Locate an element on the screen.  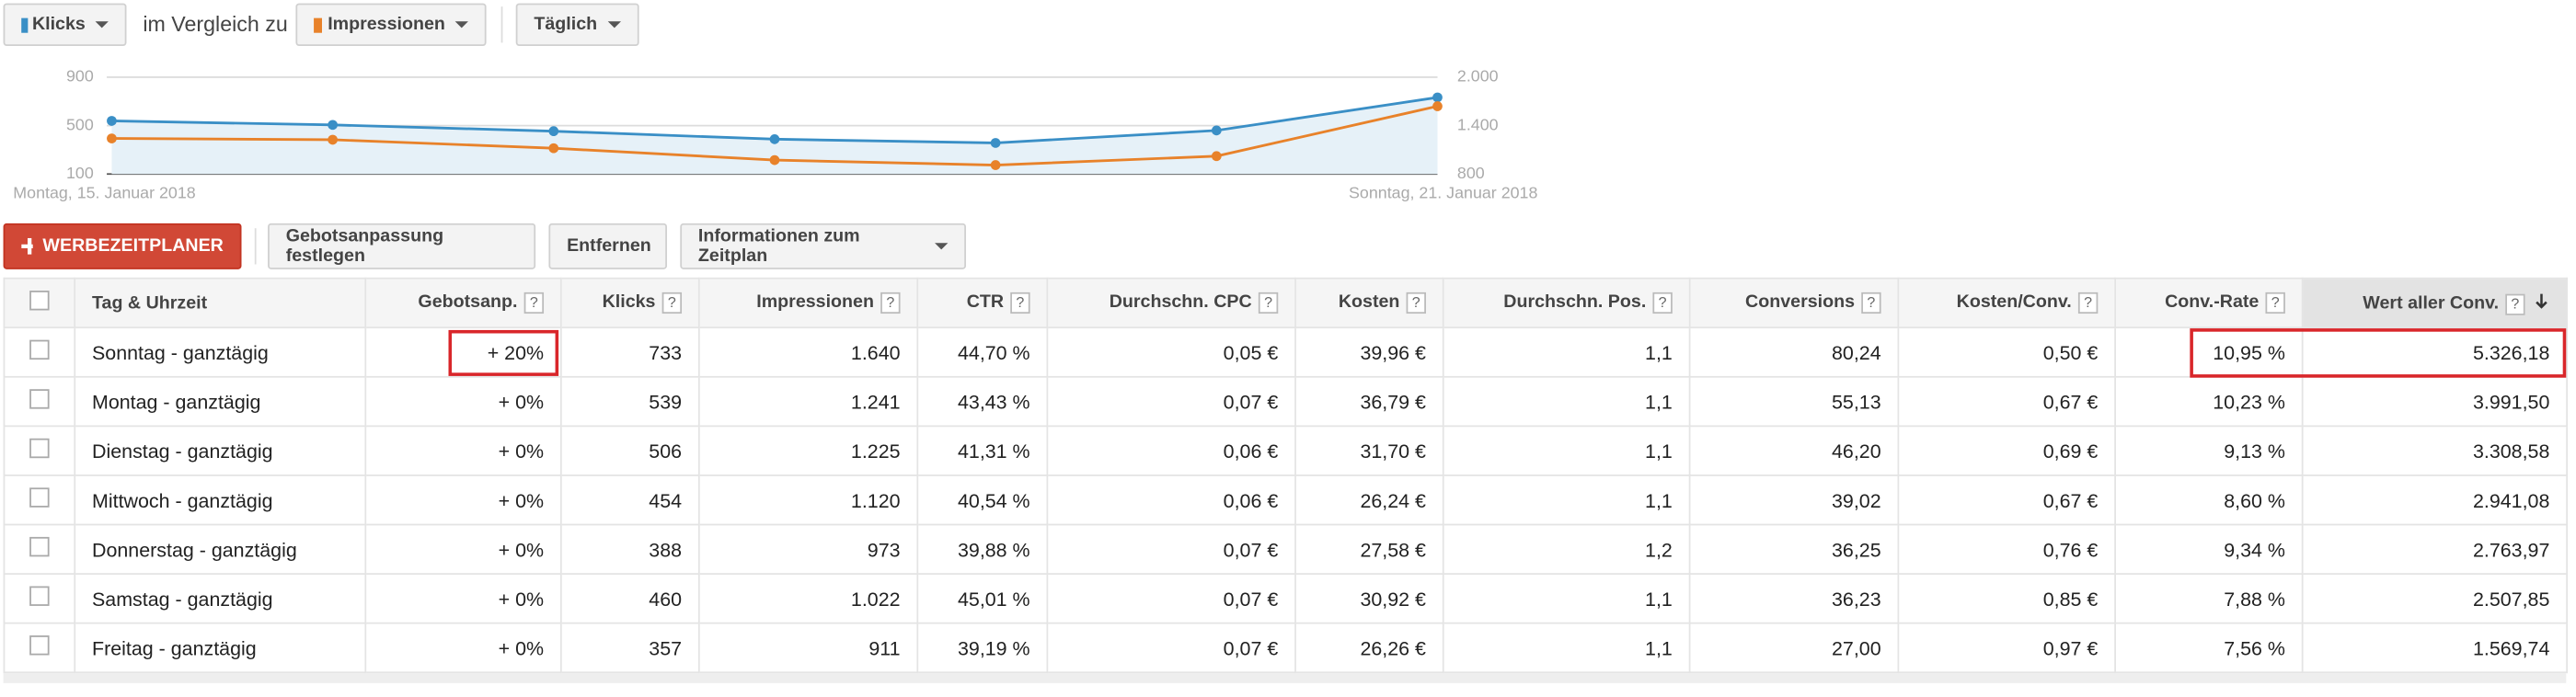
scrollbar is located at coordinates (1285, 678).